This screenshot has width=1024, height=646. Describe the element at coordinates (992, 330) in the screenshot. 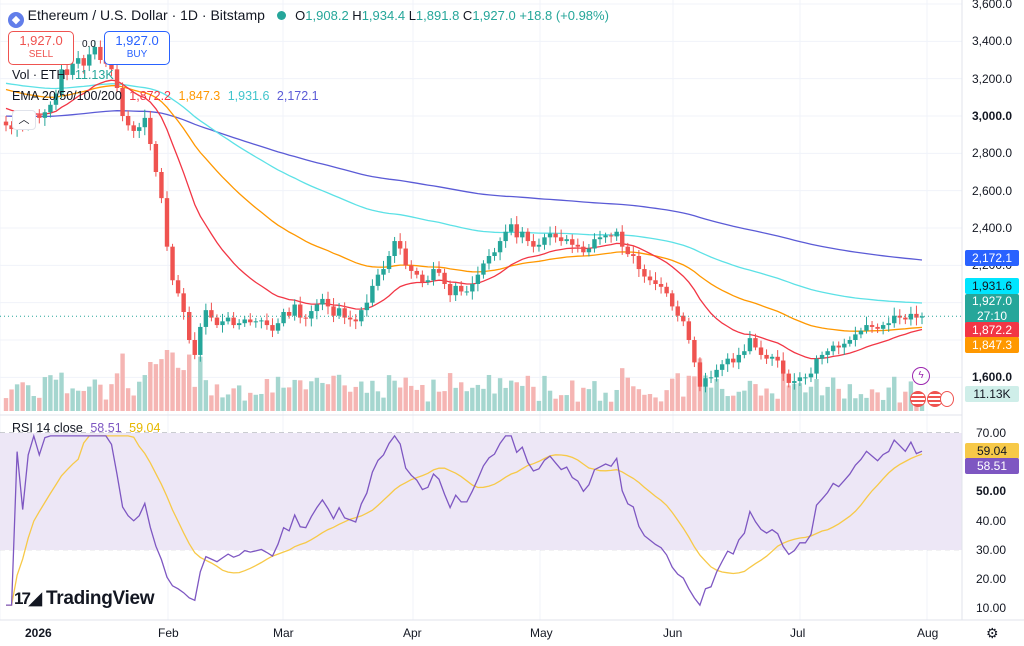

I see `ema20-tag: 1,872.2` at that location.